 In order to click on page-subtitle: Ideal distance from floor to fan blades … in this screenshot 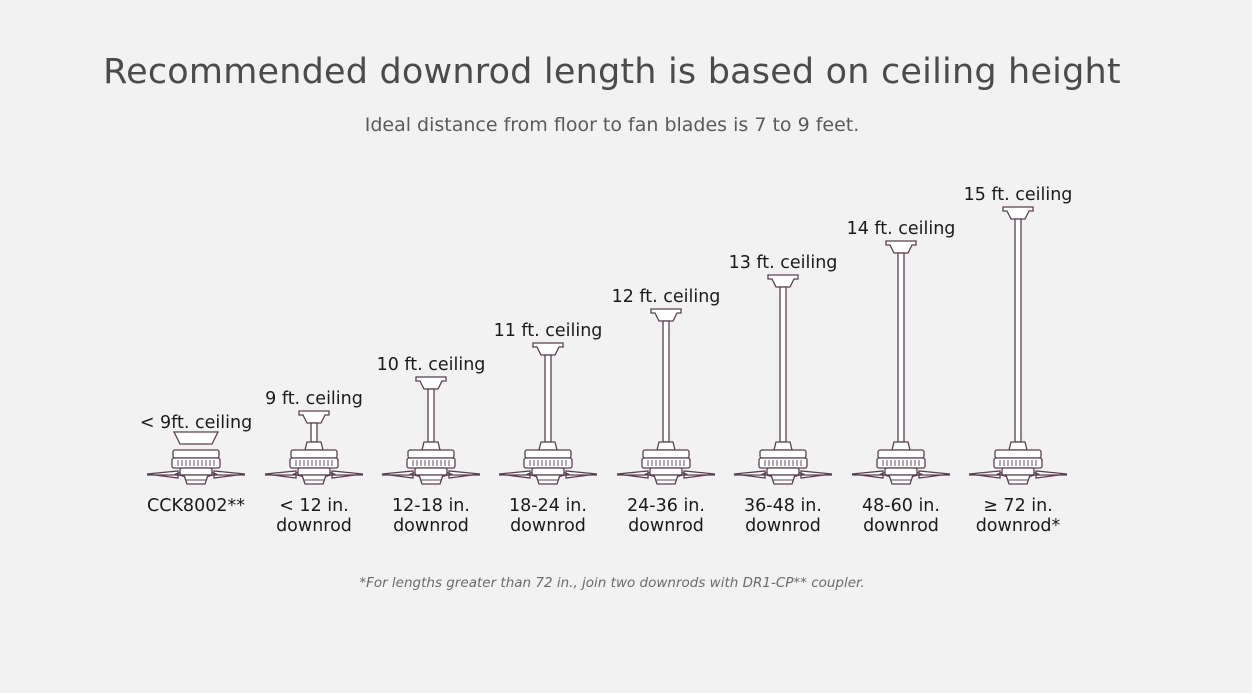, I will do `click(612, 125)`.